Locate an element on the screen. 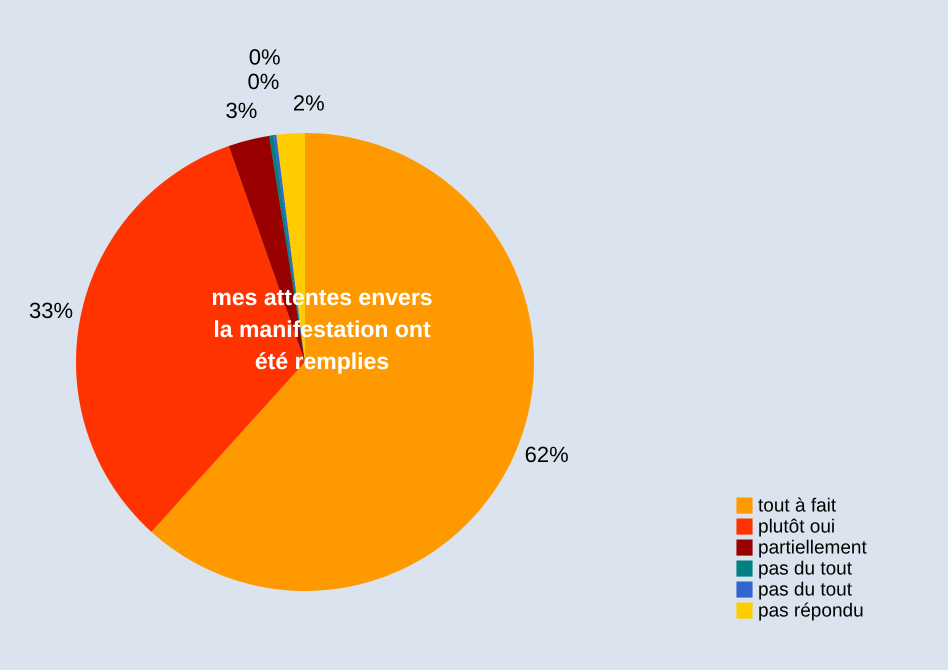 The height and width of the screenshot is (670, 948). legend-label: pas répondu is located at coordinates (811, 611).